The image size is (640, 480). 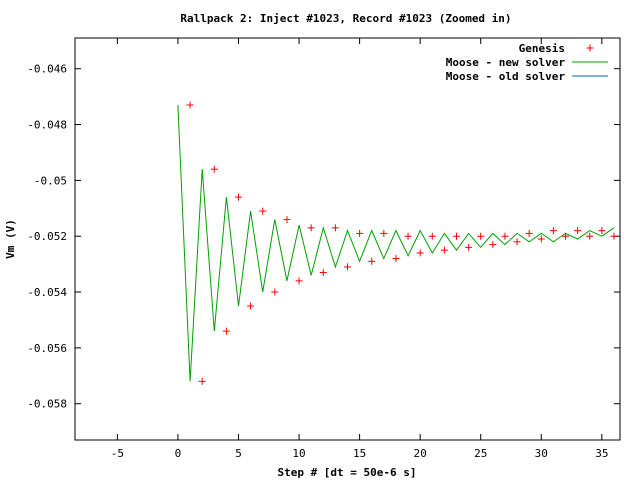 I want to click on x-tick-label: 0, so click(x=178, y=453).